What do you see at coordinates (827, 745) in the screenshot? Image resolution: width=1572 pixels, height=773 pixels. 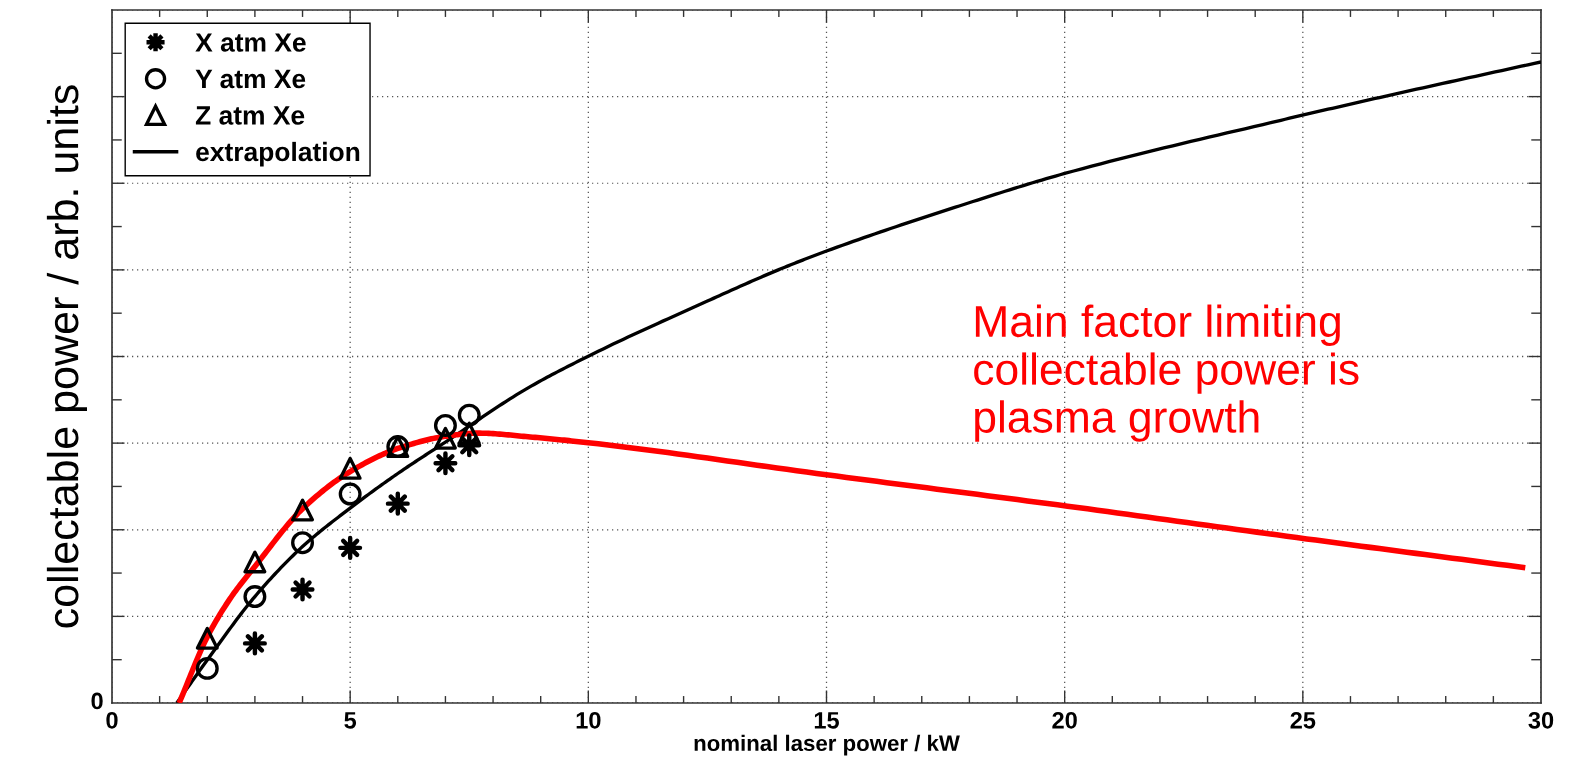 I see `x-axis-title: nominal laser power / kW` at bounding box center [827, 745].